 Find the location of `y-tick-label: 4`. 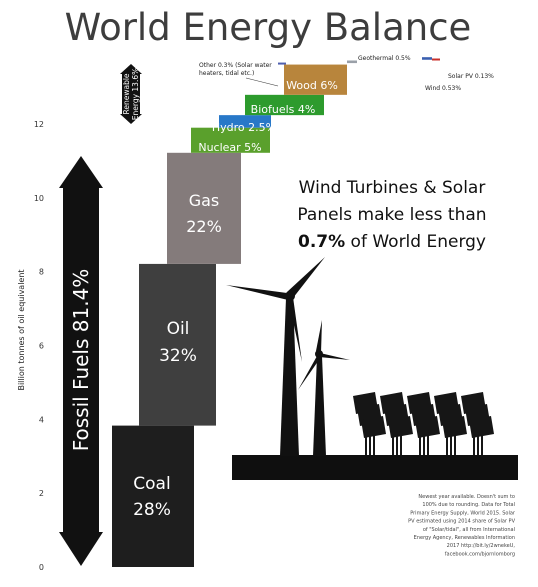

y-tick-label: 4 is located at coordinates (41, 419).